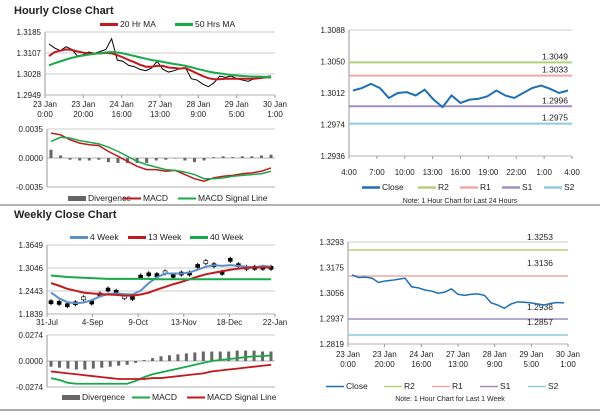  What do you see at coordinates (138, 322) in the screenshot?
I see `x-tick-label: 9-Oct` at bounding box center [138, 322].